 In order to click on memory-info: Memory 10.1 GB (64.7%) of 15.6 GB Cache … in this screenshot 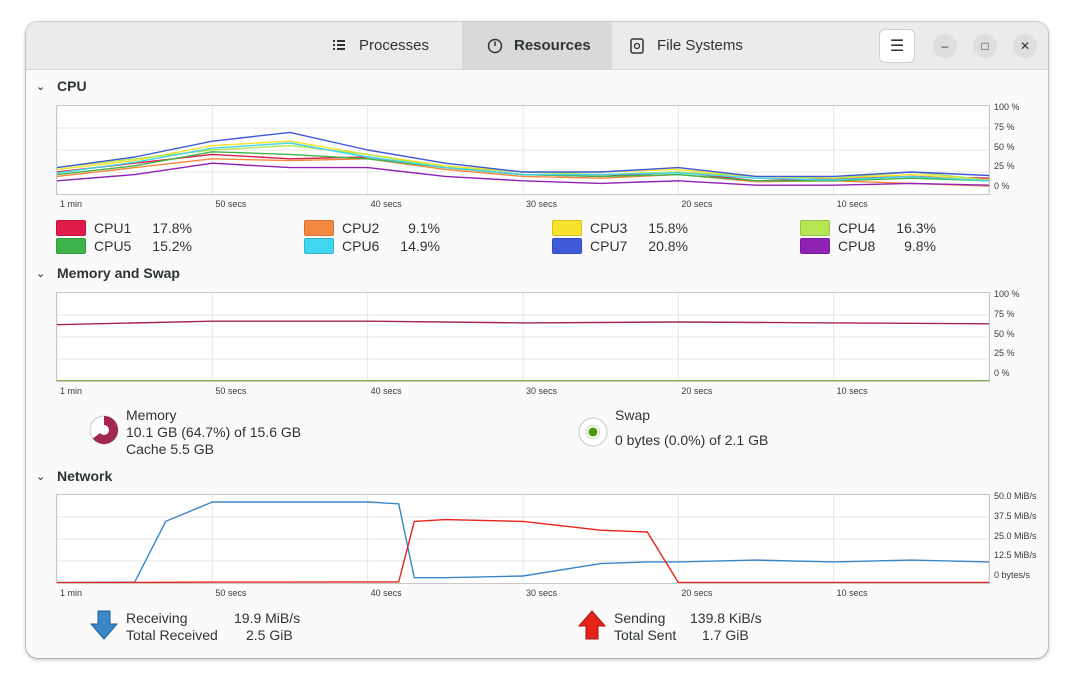, I will do `click(213, 432)`.